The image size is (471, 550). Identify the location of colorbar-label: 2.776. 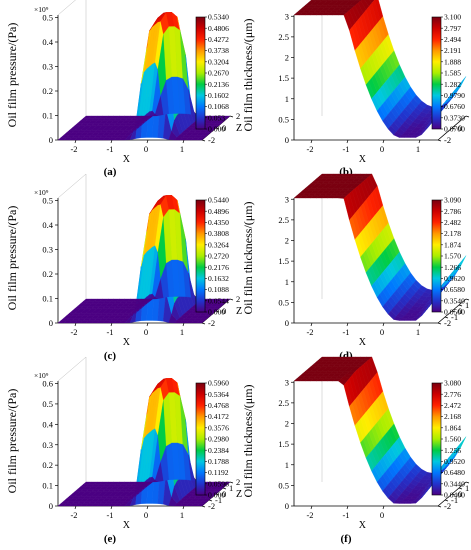
(452, 394).